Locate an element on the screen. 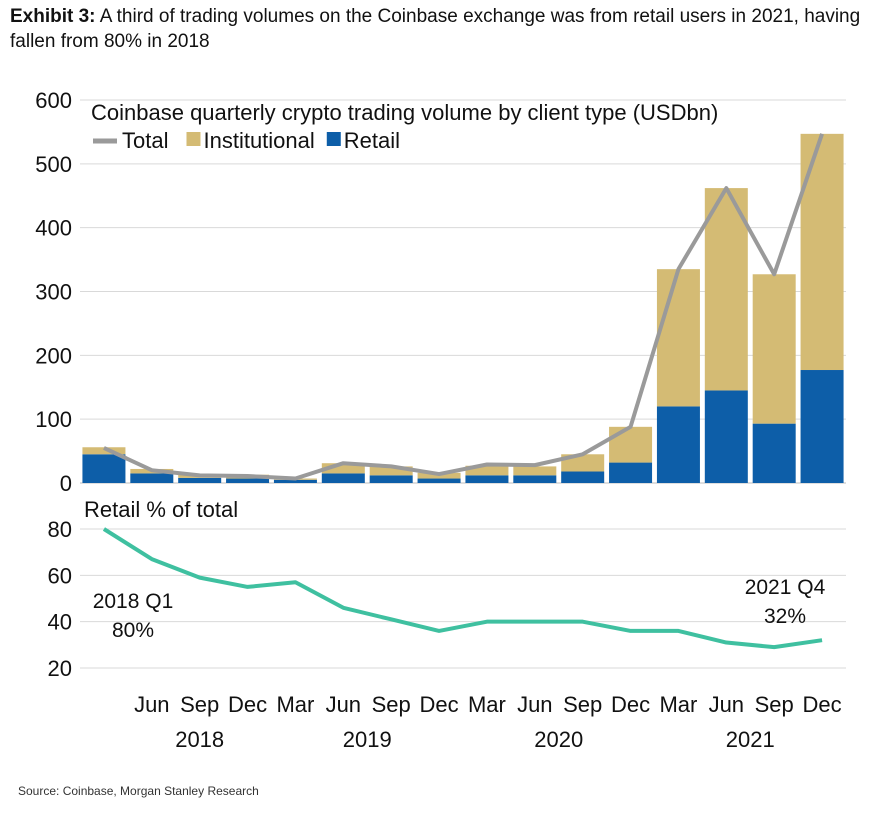 The image size is (891, 829). retail-pct-line is located at coordinates (462, 588).